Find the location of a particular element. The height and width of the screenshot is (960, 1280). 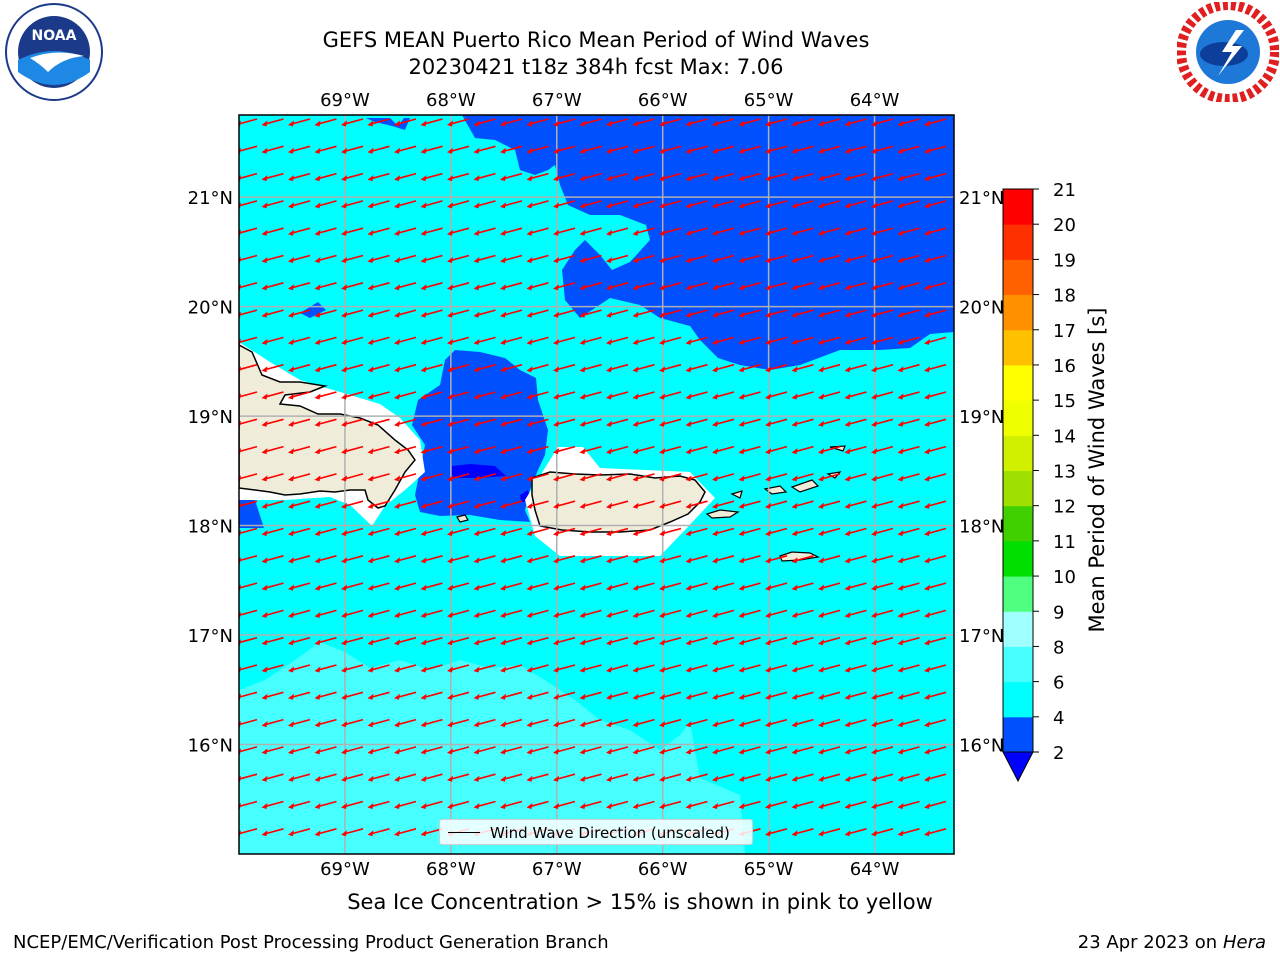

land-hispaniola is located at coordinates (327, 426).